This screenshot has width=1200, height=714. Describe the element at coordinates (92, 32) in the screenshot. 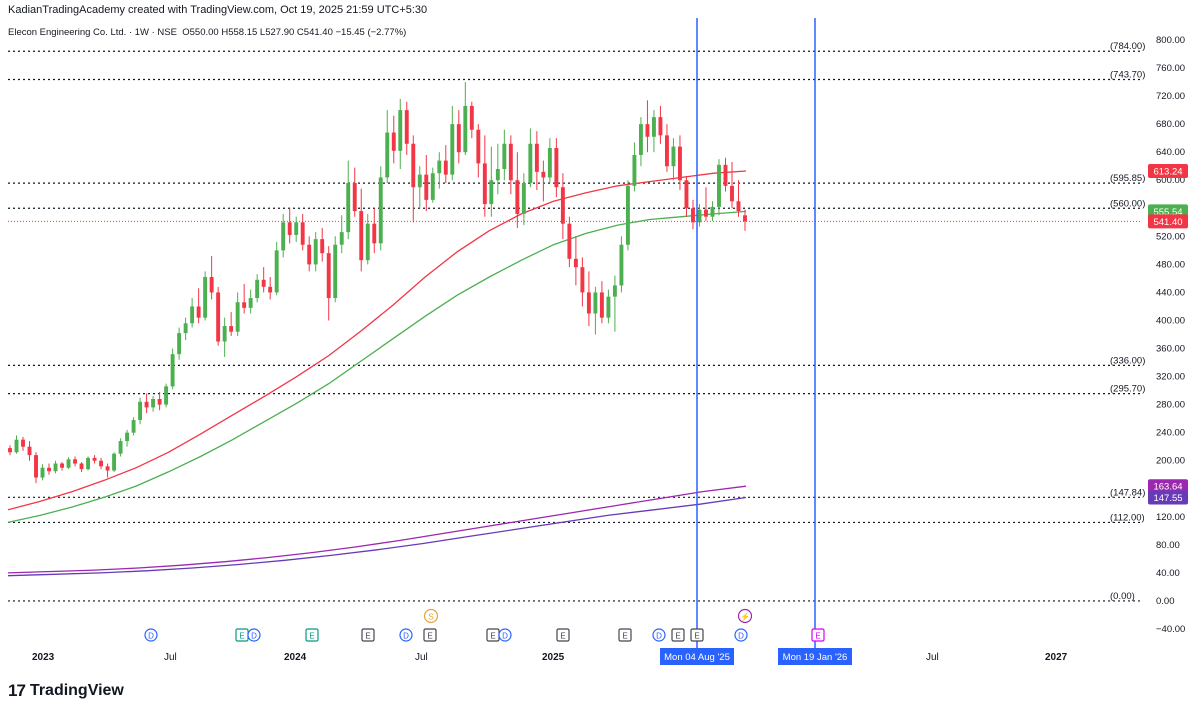

I see `symbol-name: Elecon Engineering Co. Ltd. · 1W · NSE` at that location.